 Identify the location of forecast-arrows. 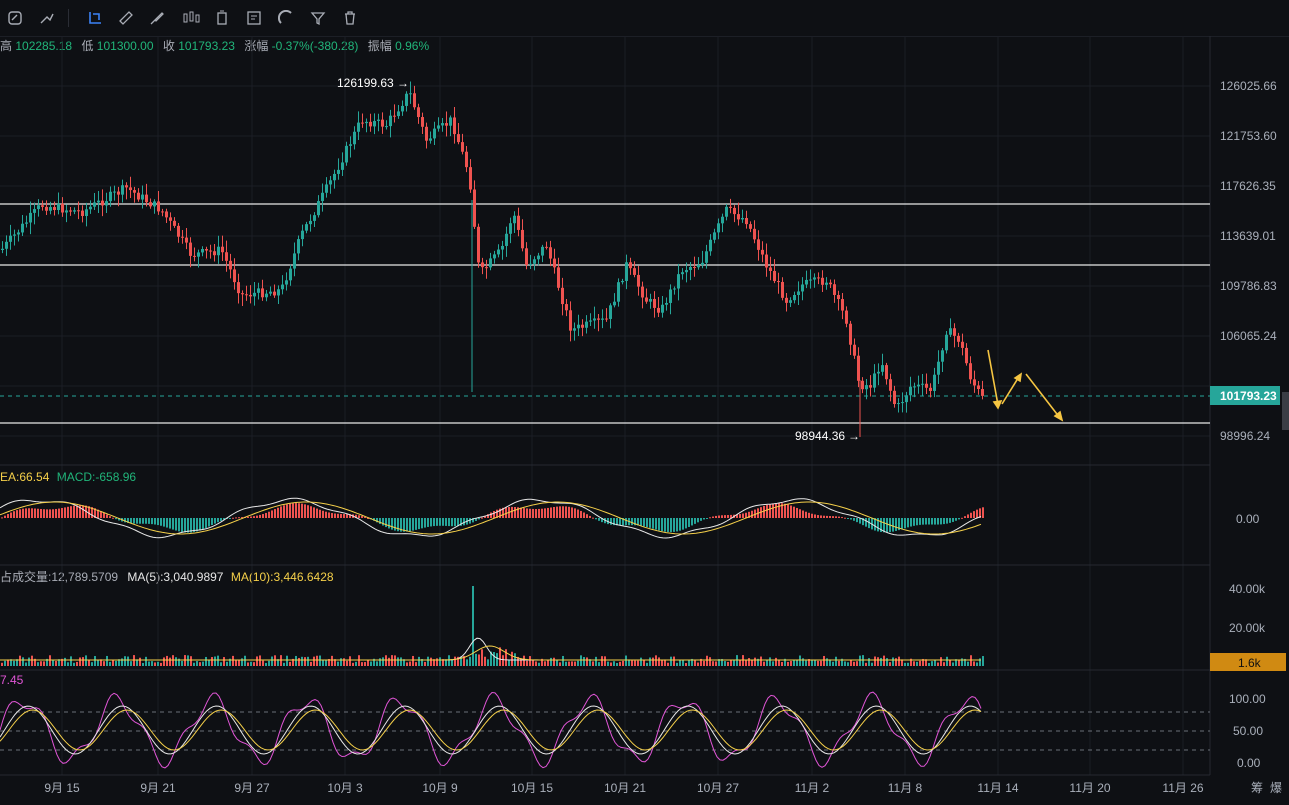
(1025, 385).